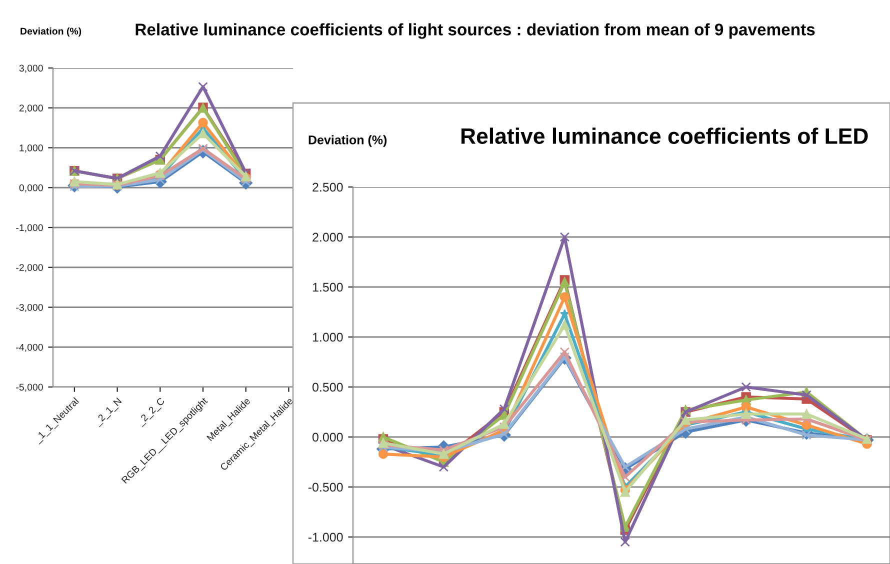 This screenshot has height=564, width=890. I want to click on y-tick-label: 1.500, so click(327, 287).